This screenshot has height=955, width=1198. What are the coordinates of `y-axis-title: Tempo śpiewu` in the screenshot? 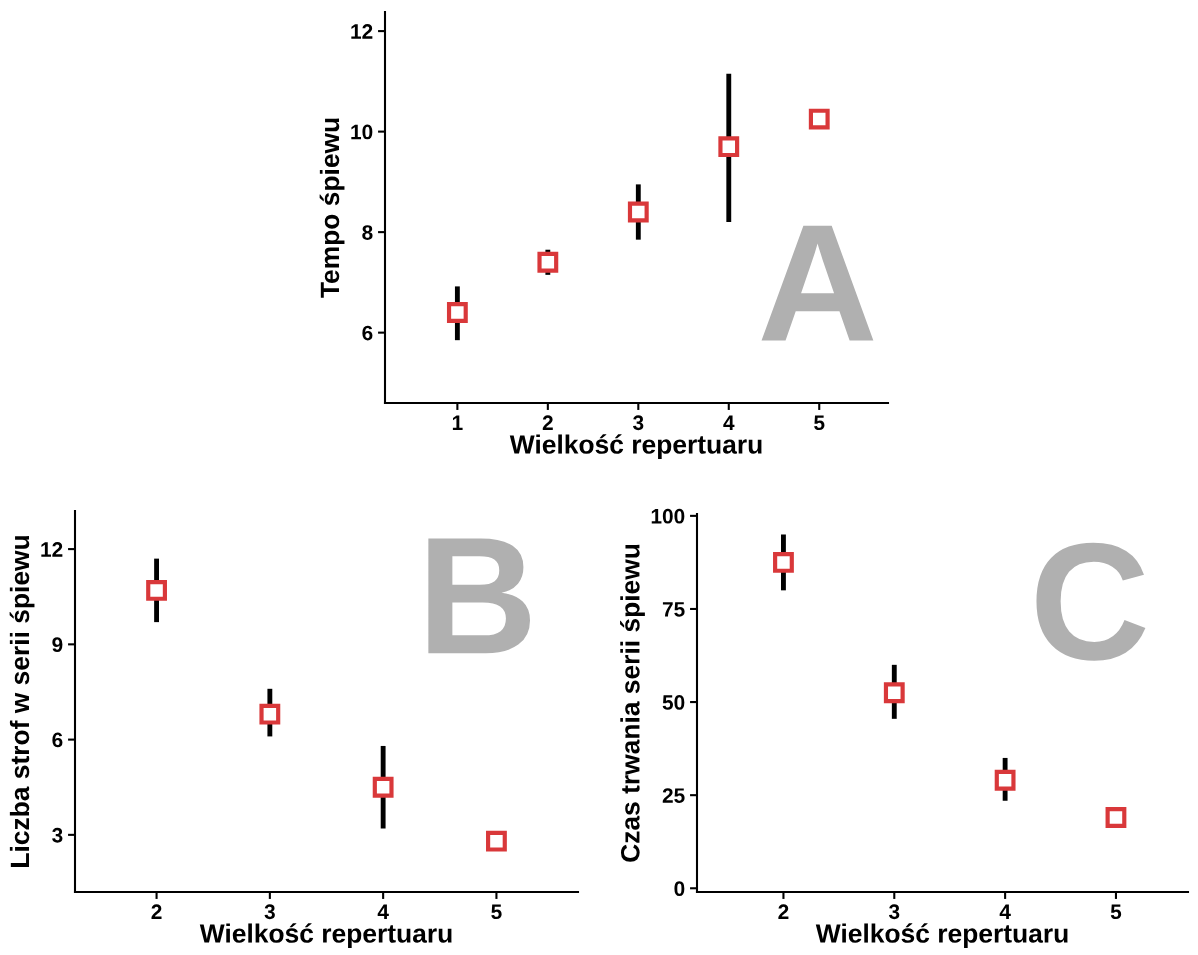 It's located at (332, 208).